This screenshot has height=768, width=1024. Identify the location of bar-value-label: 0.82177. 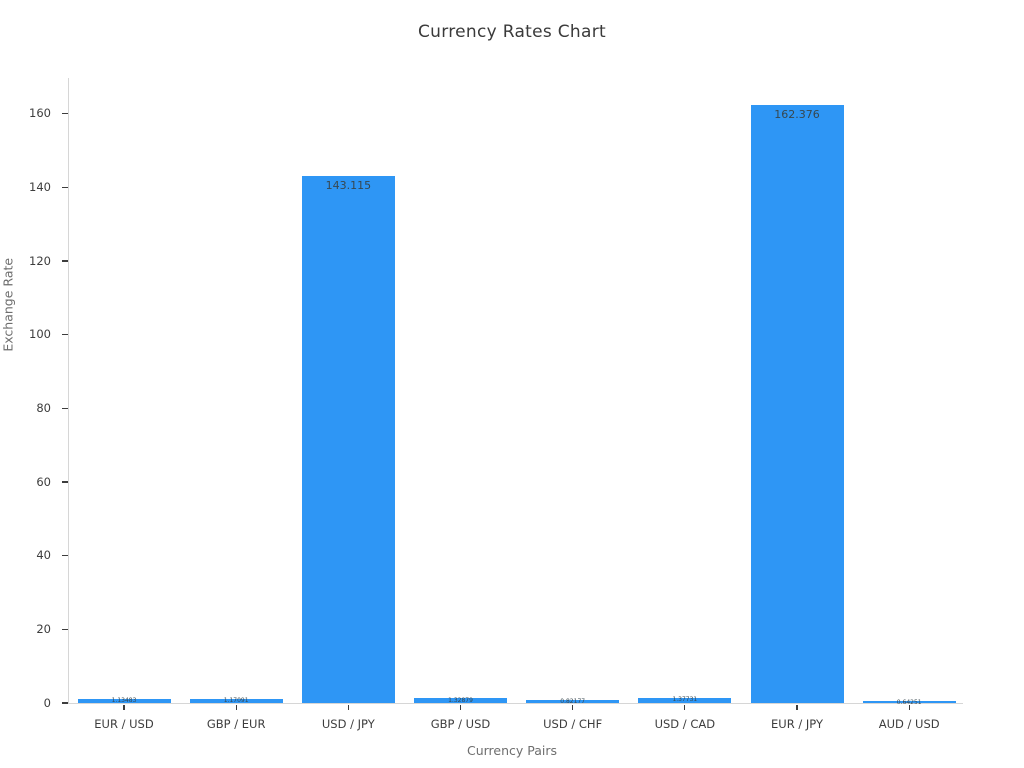
(573, 702).